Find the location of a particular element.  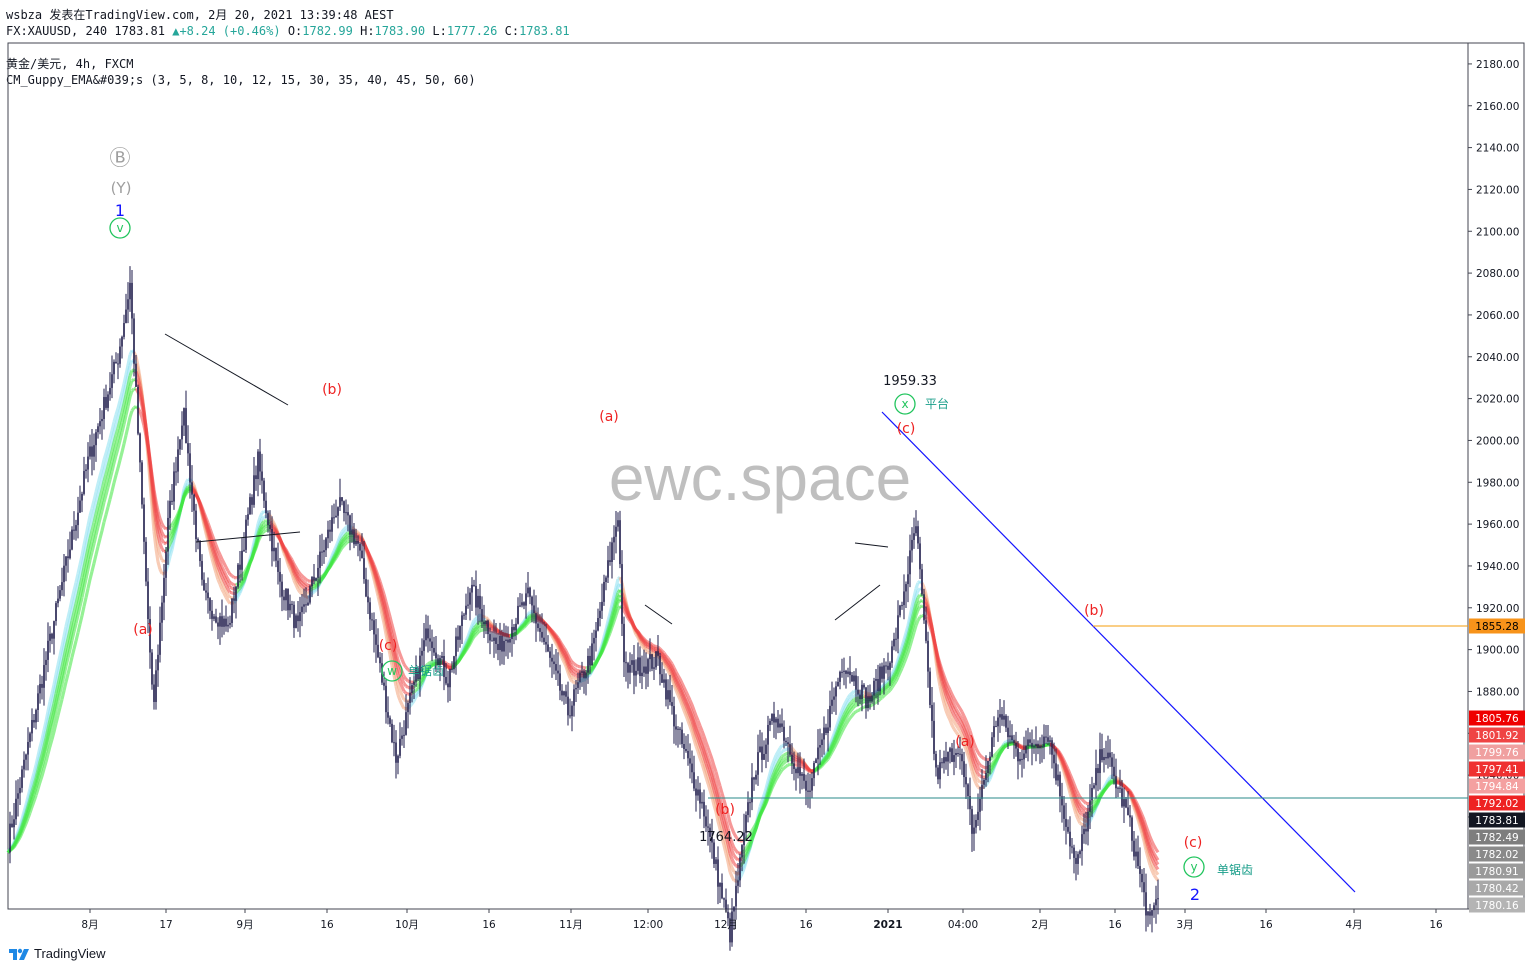

flag-upper-line is located at coordinates (871, 545).